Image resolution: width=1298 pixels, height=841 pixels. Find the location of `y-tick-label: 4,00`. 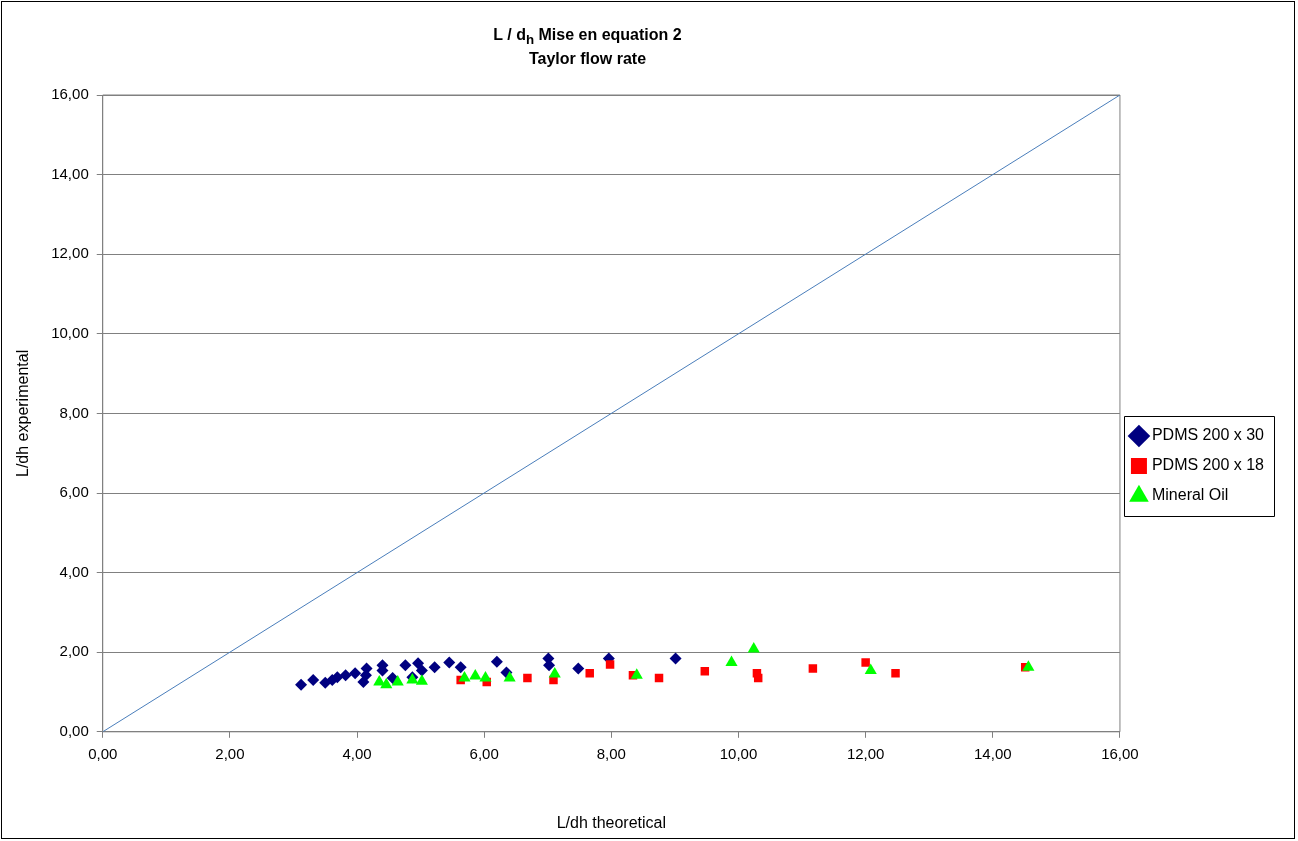

y-tick-label: 4,00 is located at coordinates (74, 571).